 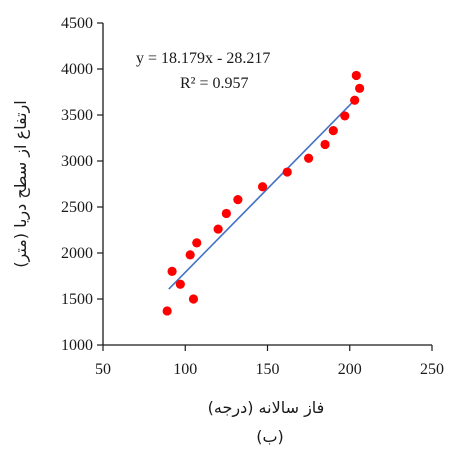 What do you see at coordinates (77, 299) in the screenshot?
I see `y-tick-label: 1500` at bounding box center [77, 299].